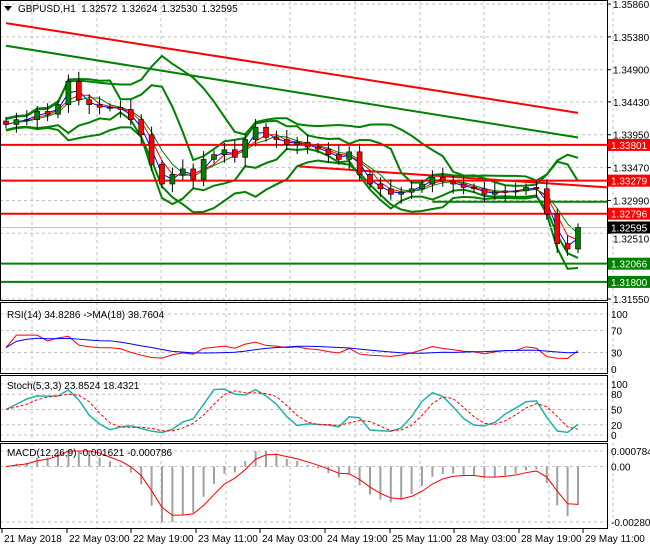 This screenshot has width=650, height=550. What do you see at coordinates (90, 453) in the screenshot?
I see `macd-title: MACD(12,26,9) -0.001621 -0.000786` at bounding box center [90, 453].